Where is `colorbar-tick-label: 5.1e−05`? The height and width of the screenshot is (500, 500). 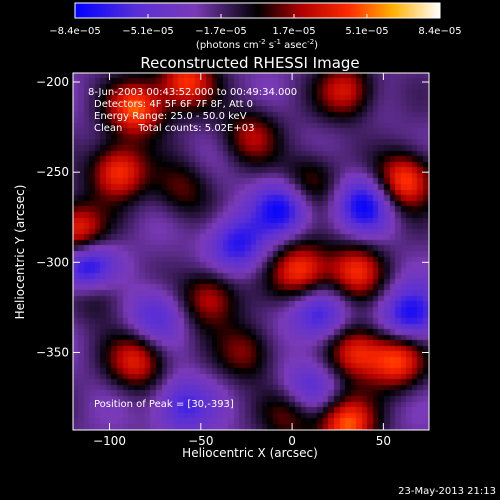 colorbar-tick-label: 5.1e−05 is located at coordinates (366, 31).